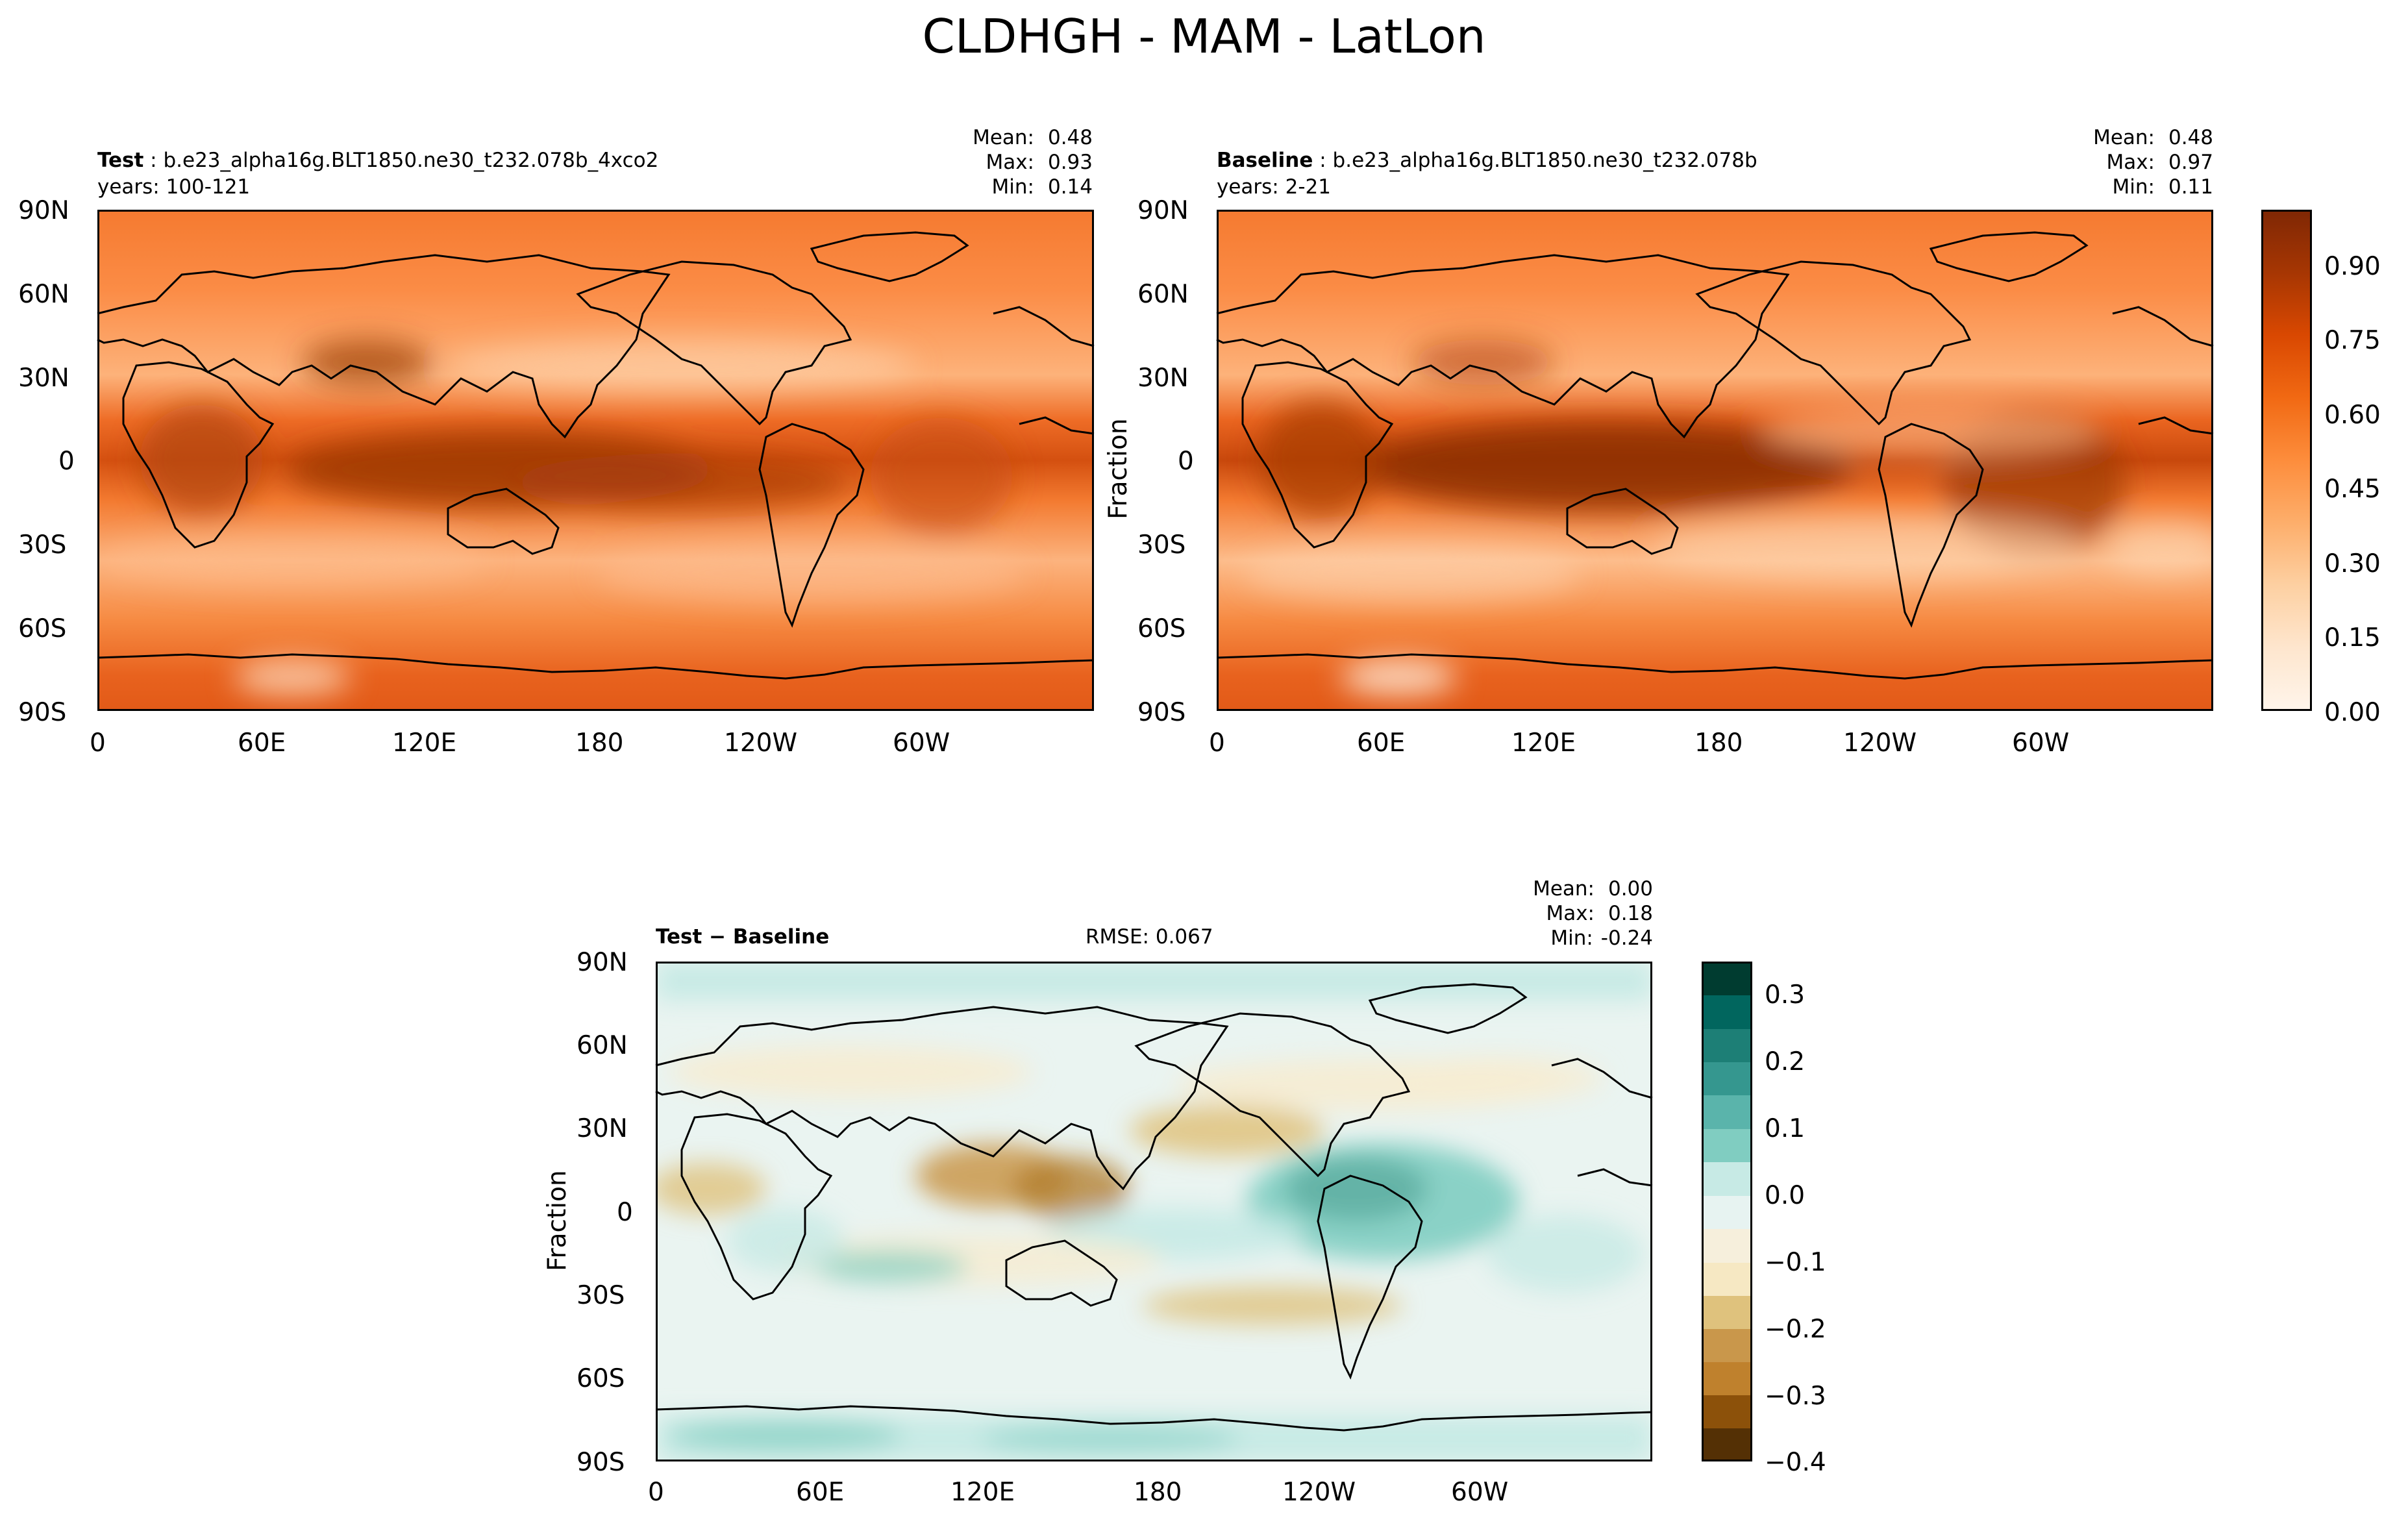  Describe the element at coordinates (43, 294) in the screenshot. I see `test-lat-tick: 60N` at that location.